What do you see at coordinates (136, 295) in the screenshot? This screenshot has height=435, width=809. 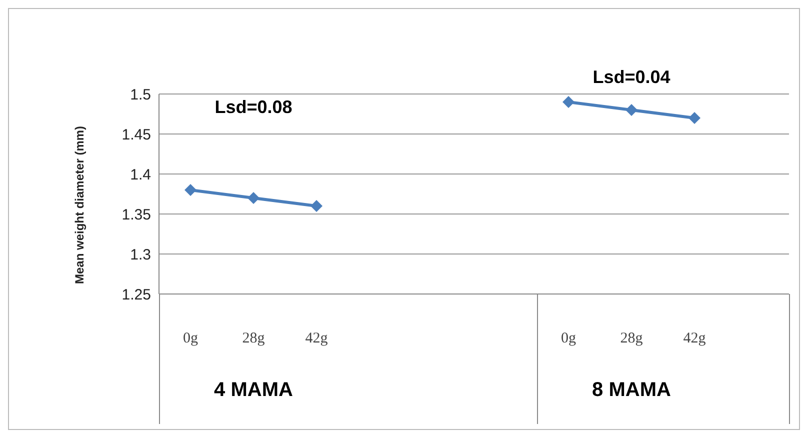 I see `y-tick-label: 1.25` at bounding box center [136, 295].